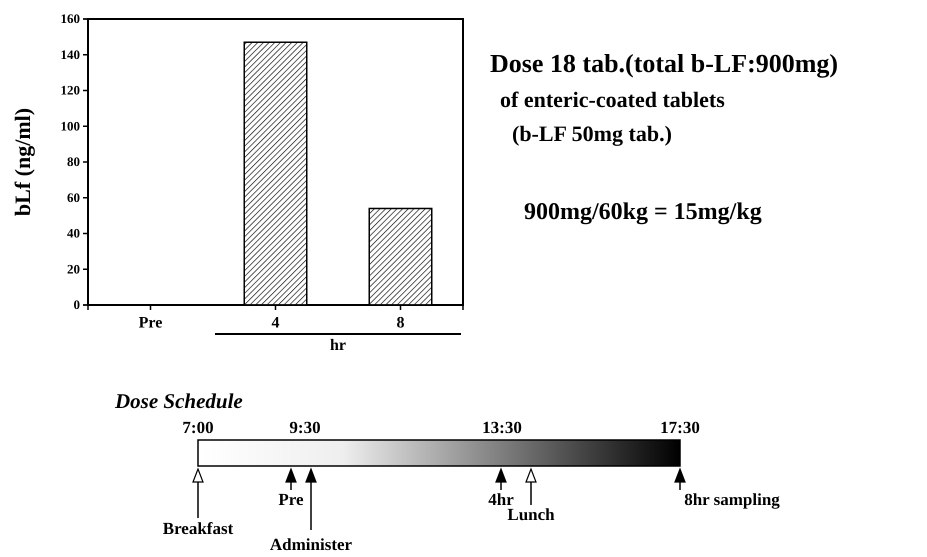 The height and width of the screenshot is (557, 927). What do you see at coordinates (70, 54) in the screenshot?
I see `y-tick-label: 140` at bounding box center [70, 54].